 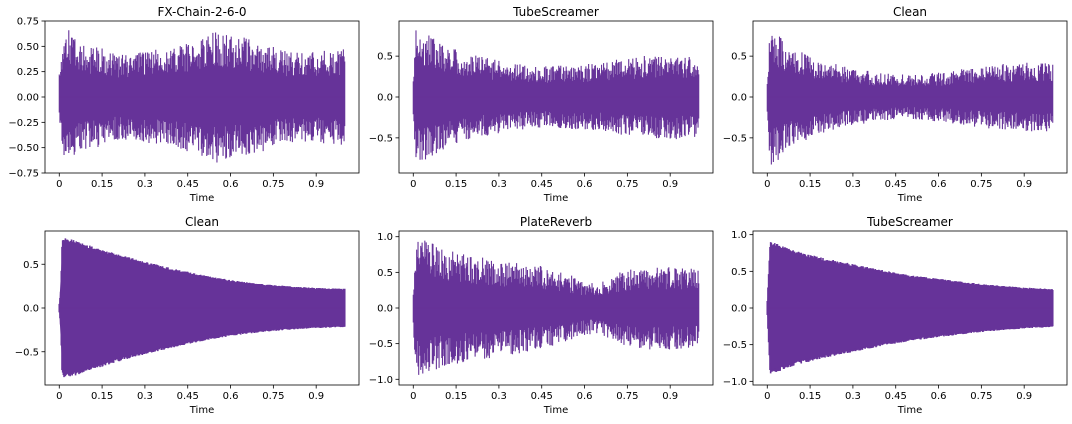 What do you see at coordinates (28, 72) in the screenshot?
I see `y-tick-label: 0.25` at bounding box center [28, 72].